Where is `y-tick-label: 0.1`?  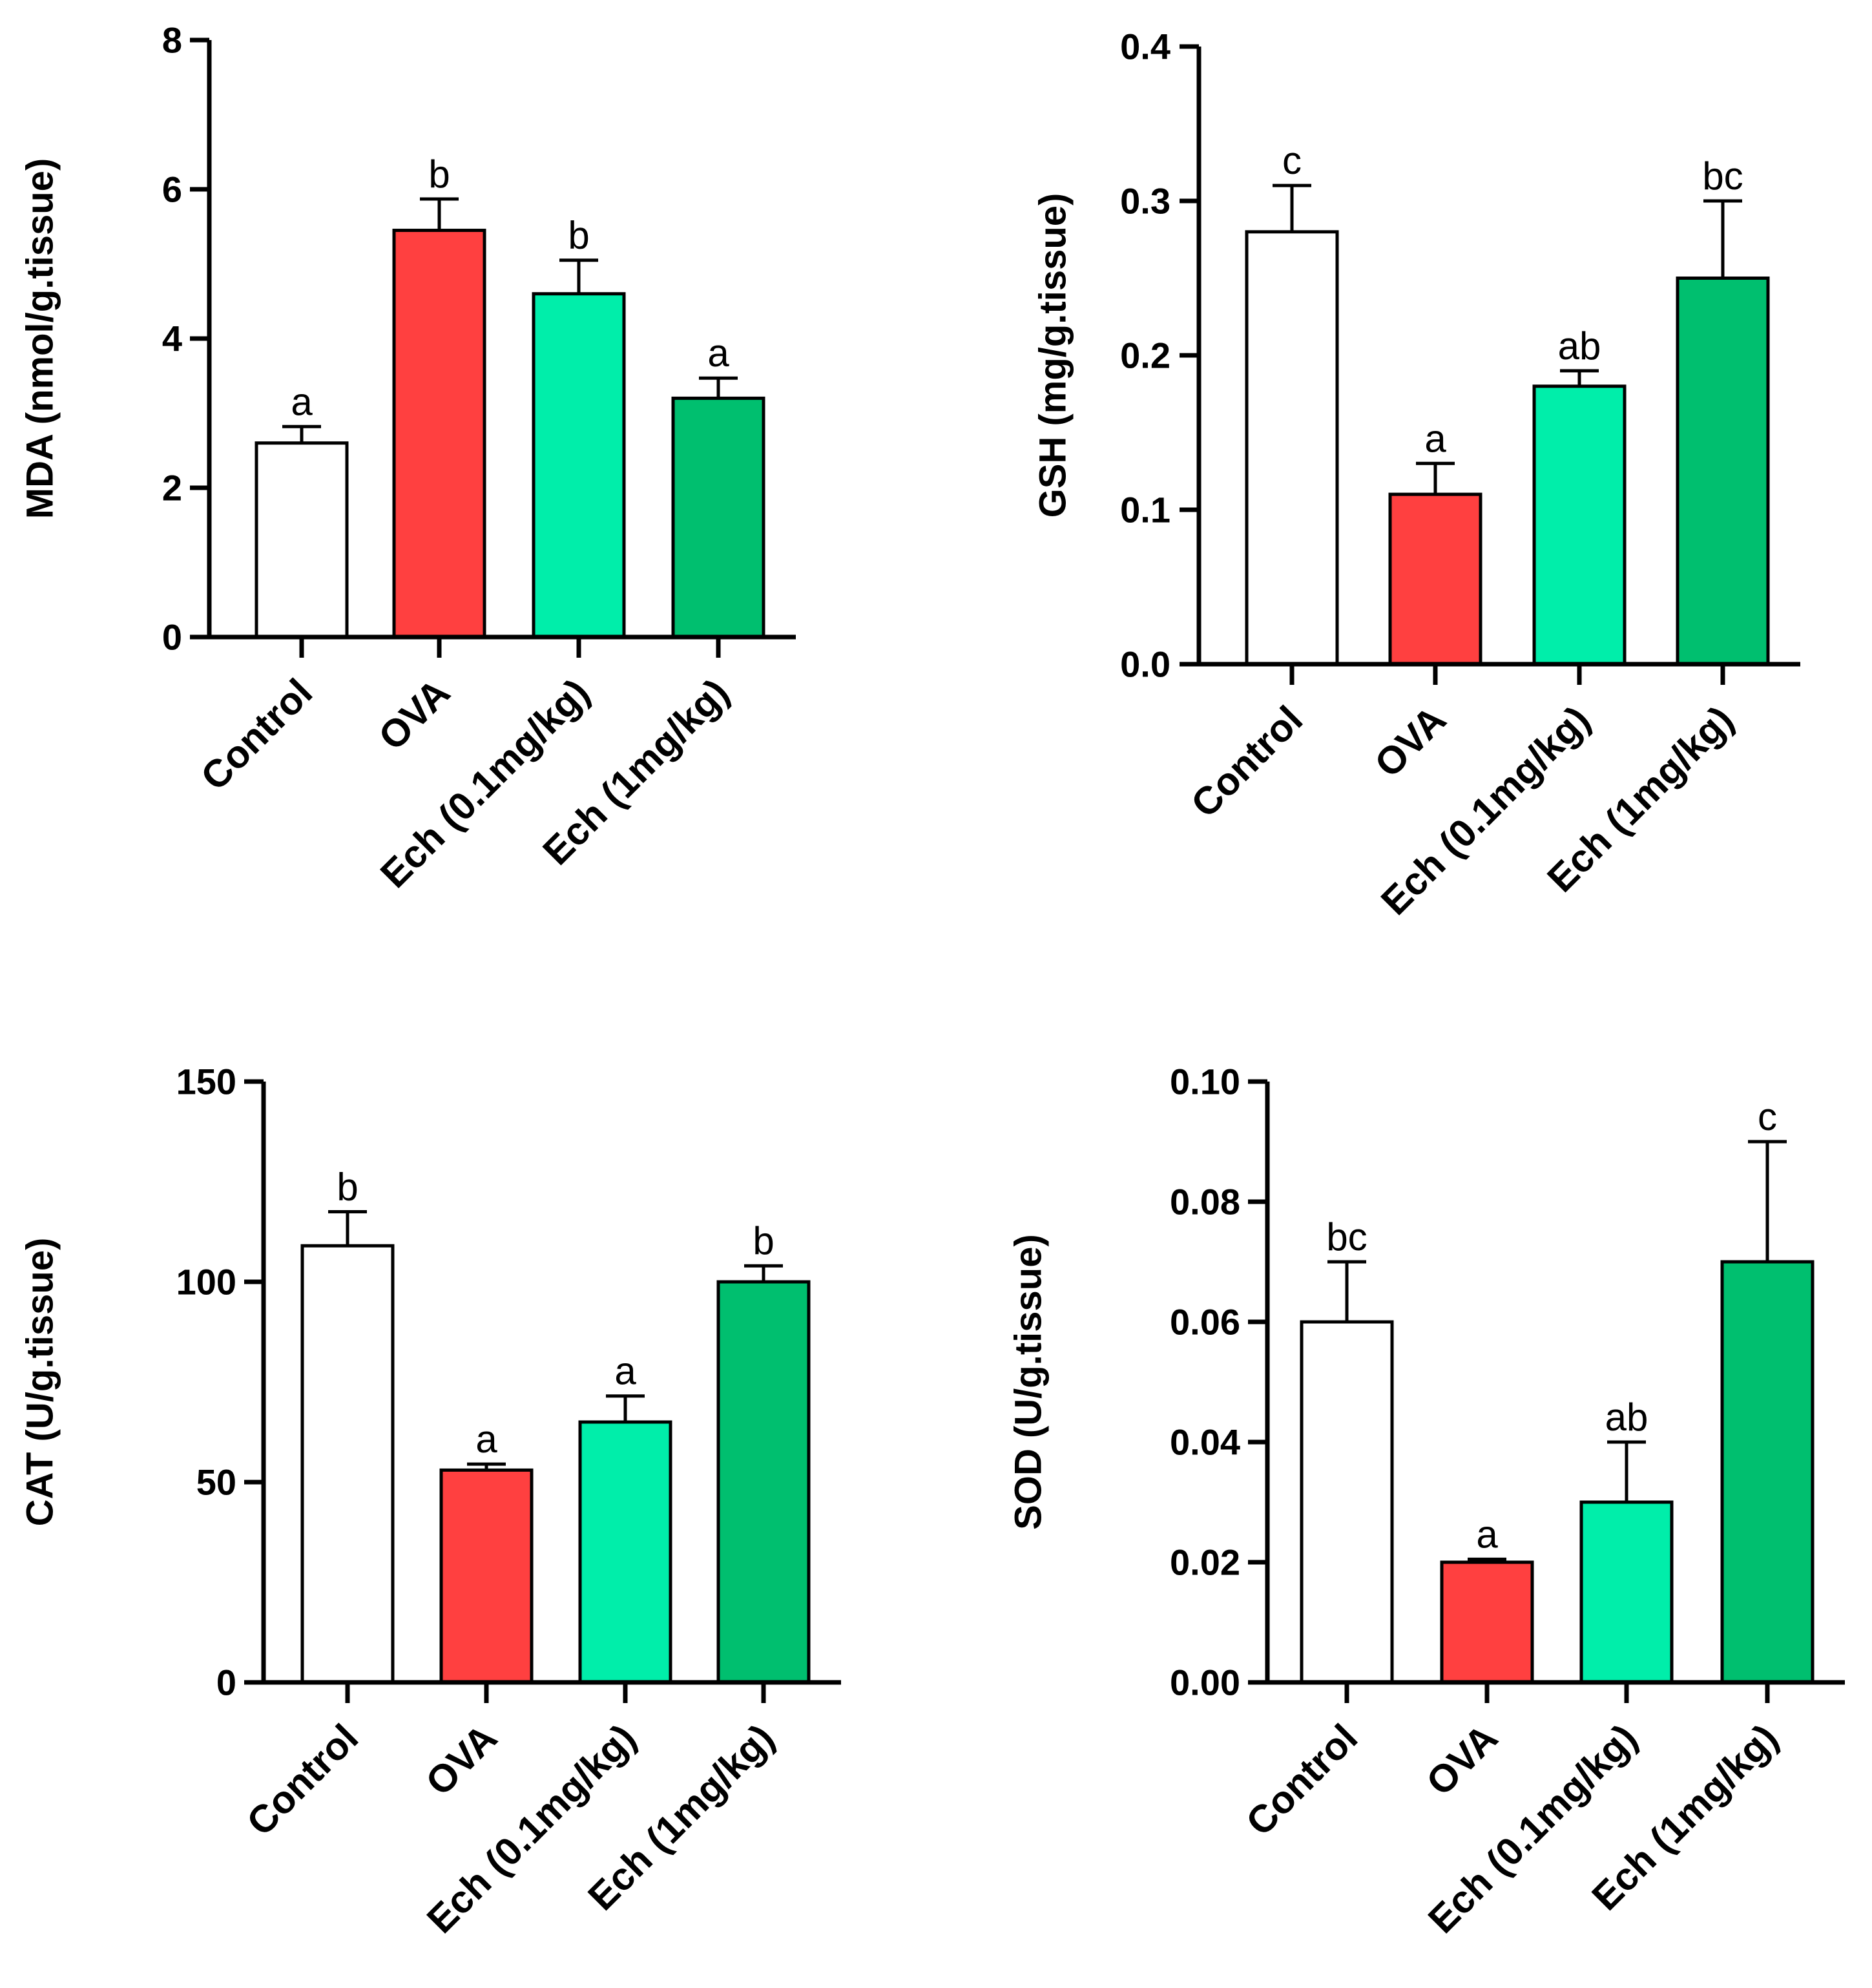 y-tick-label: 0.1 is located at coordinates (1145, 510).